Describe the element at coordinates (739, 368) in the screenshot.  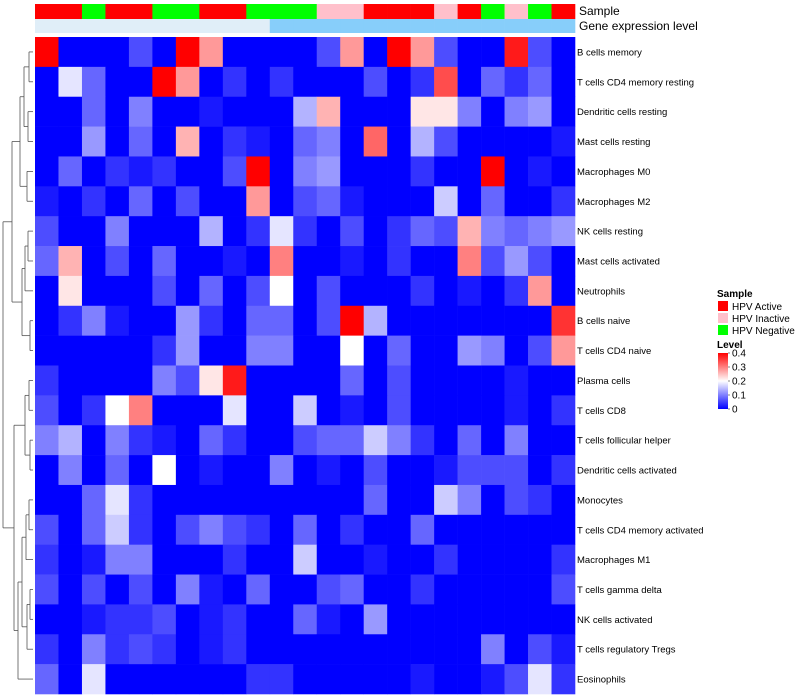
I see `legend-tick-label: 0.3` at that location.